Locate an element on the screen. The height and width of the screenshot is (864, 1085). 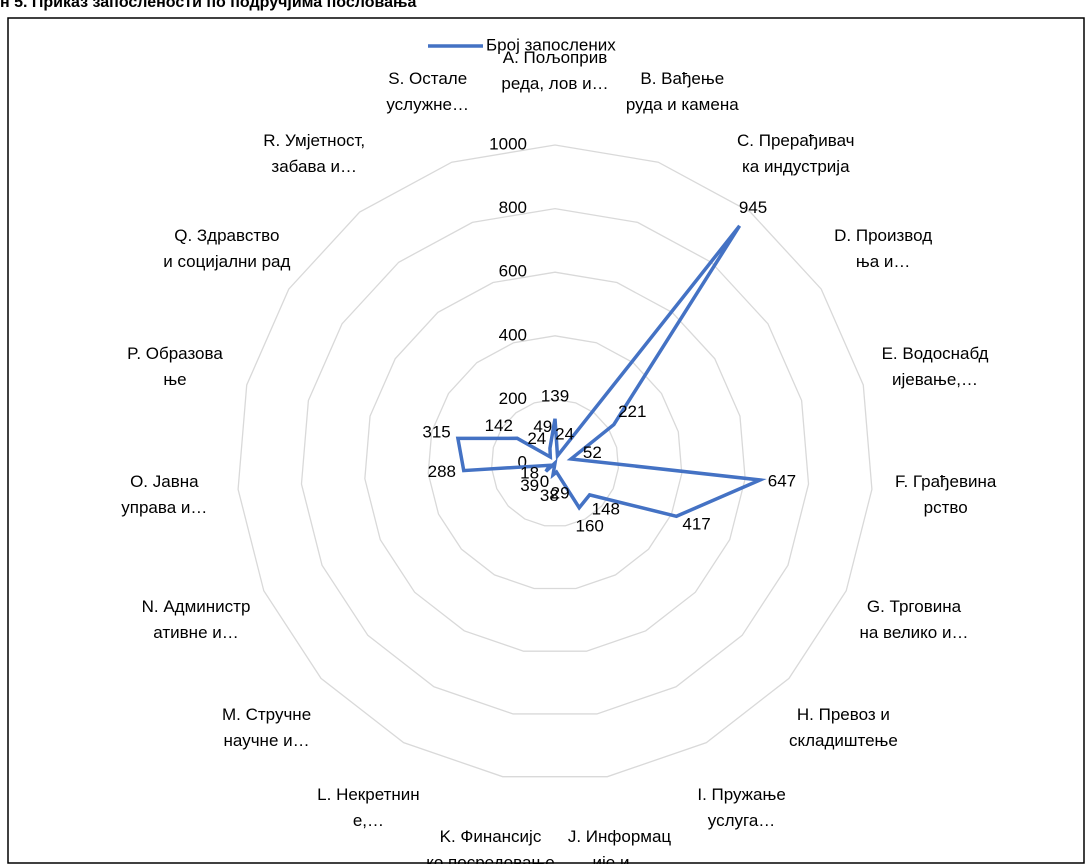
category-label: P. Образова ње is located at coordinates (175, 366).